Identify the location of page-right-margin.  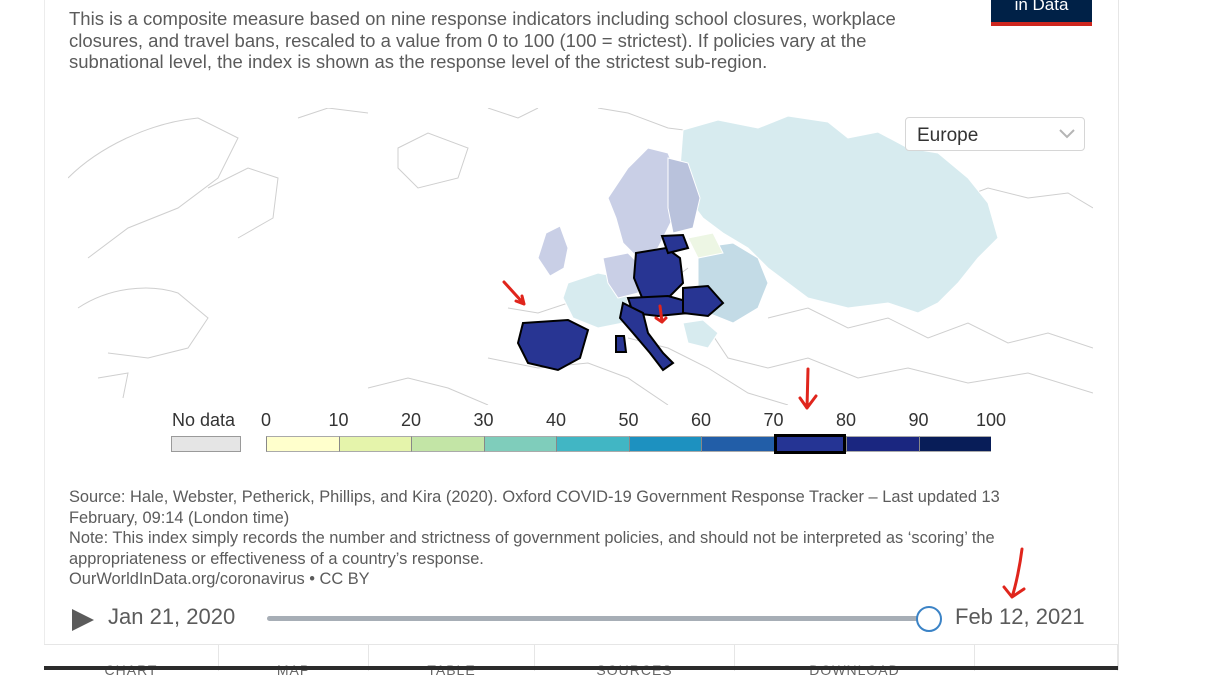
(1172, 335).